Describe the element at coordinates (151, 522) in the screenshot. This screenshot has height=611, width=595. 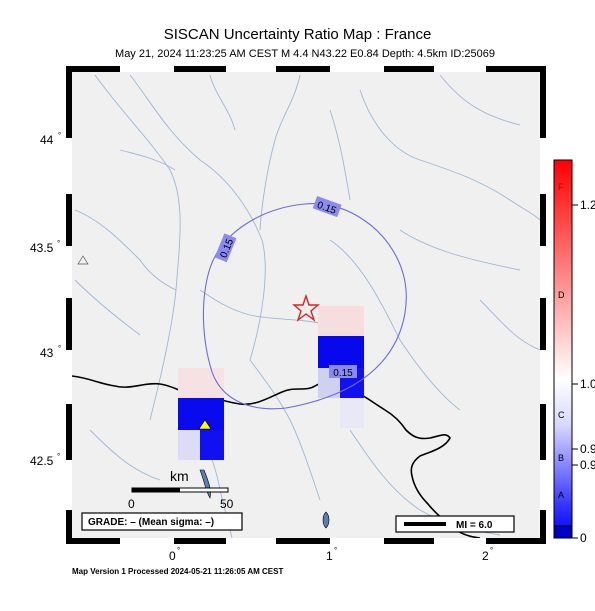
I see `grade-text: GRADE: – (Mean sigma: –)` at that location.